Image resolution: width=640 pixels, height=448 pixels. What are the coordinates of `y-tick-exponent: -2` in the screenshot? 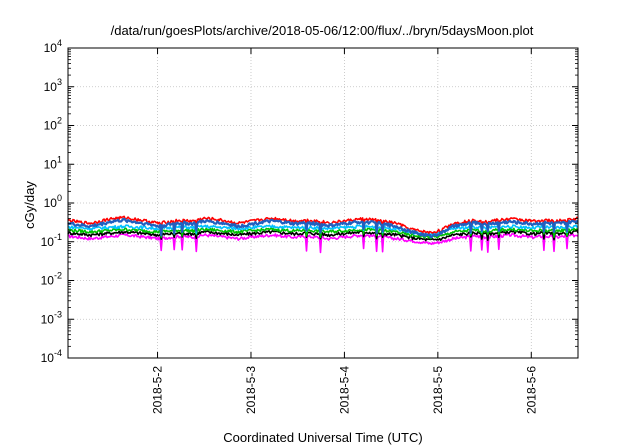 It's located at (58, 276).